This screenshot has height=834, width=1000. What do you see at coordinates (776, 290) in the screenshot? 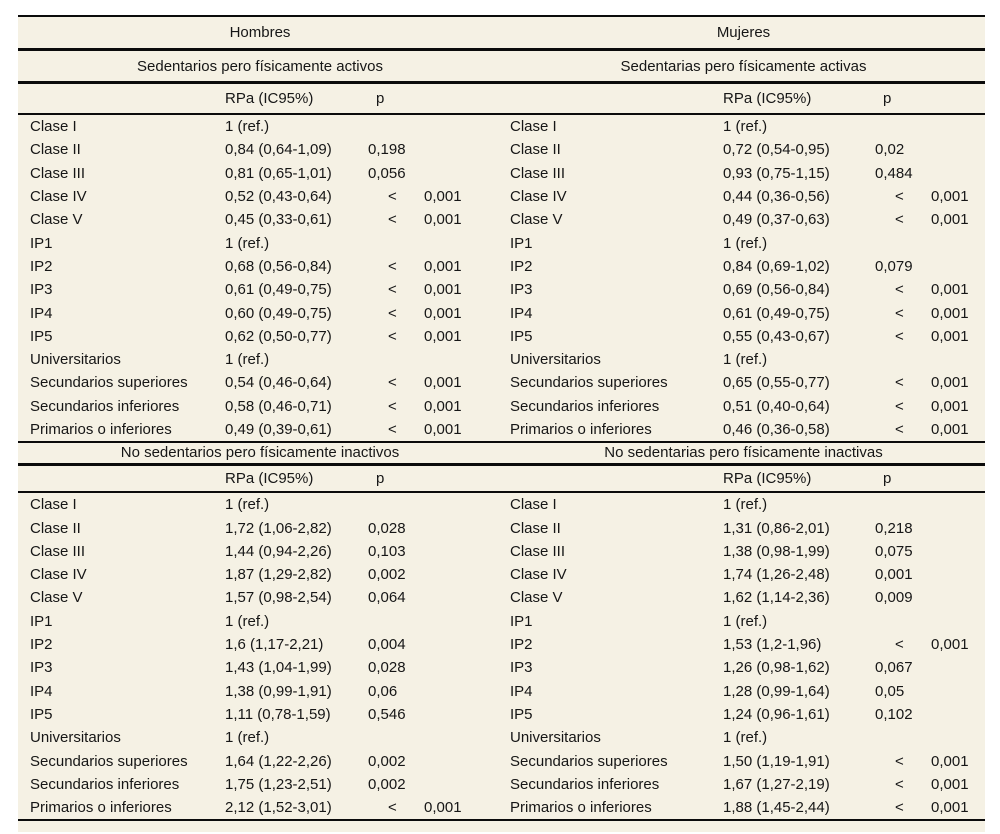
I see `rpa-value-women: 0,69 (0,56-0,84)` at bounding box center [776, 290].